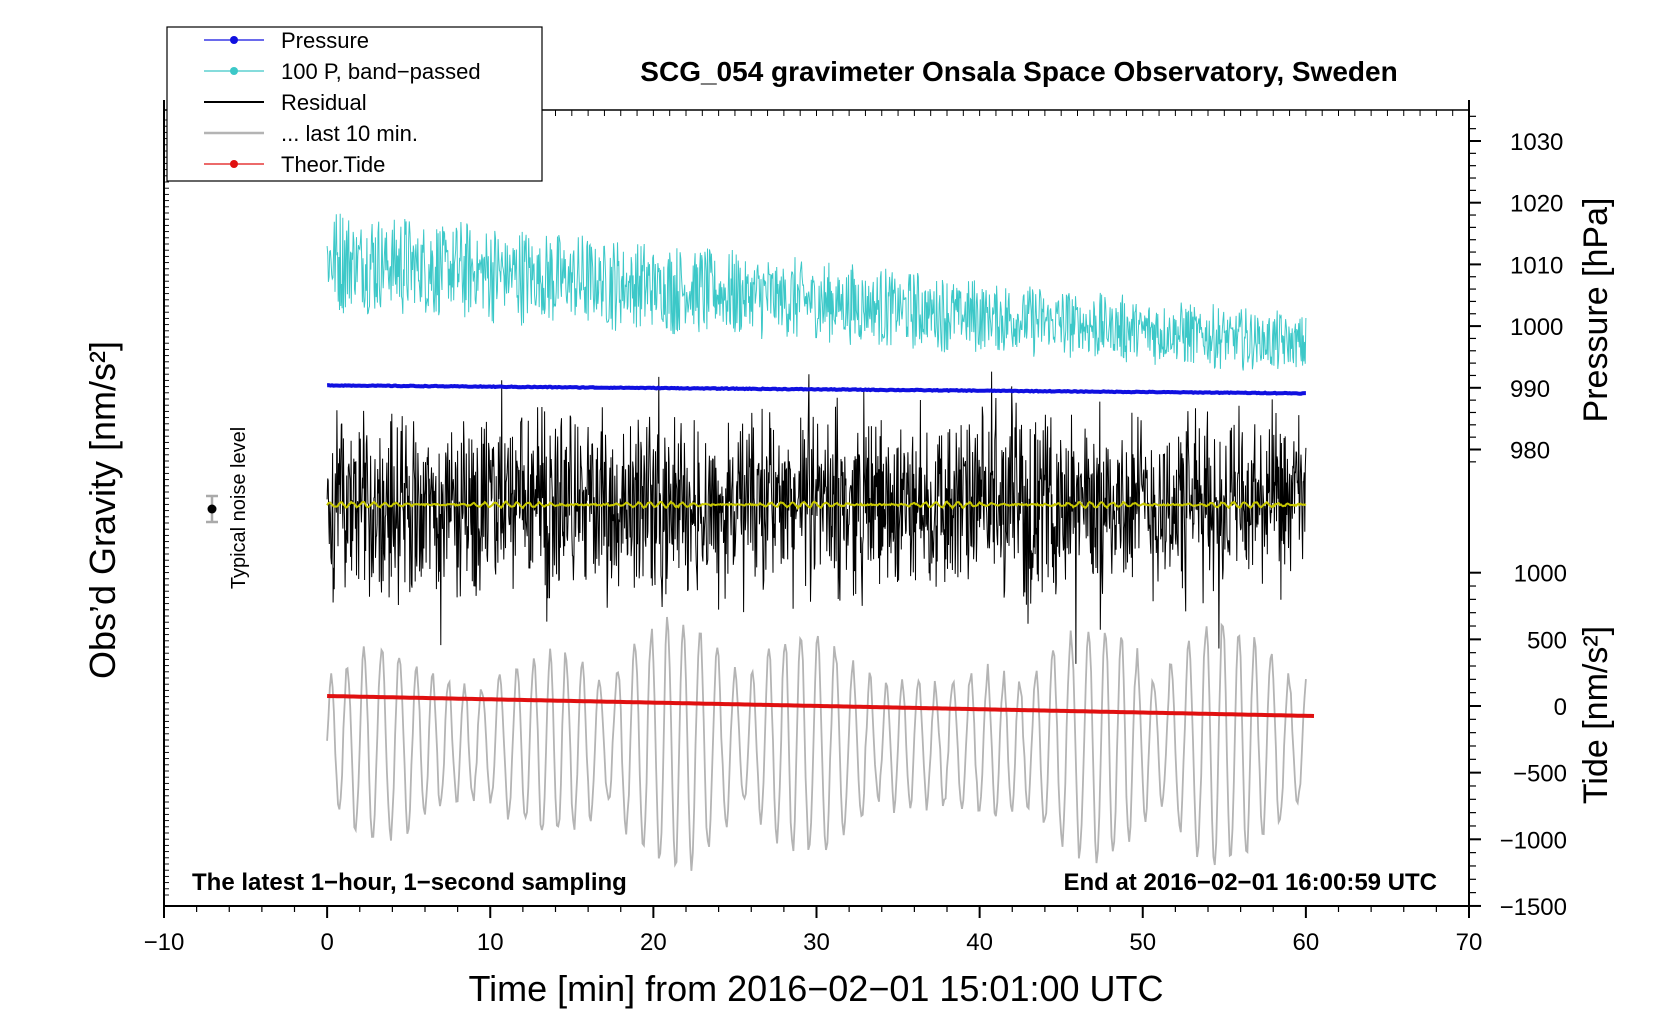 The height and width of the screenshot is (1020, 1660). Describe the element at coordinates (653, 942) in the screenshot. I see `x-tick-label: 20` at that location.